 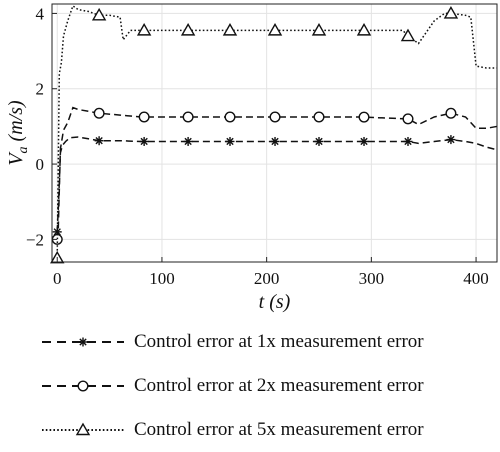 I want to click on y-axis-label: Va (m/s), so click(x=18, y=133).